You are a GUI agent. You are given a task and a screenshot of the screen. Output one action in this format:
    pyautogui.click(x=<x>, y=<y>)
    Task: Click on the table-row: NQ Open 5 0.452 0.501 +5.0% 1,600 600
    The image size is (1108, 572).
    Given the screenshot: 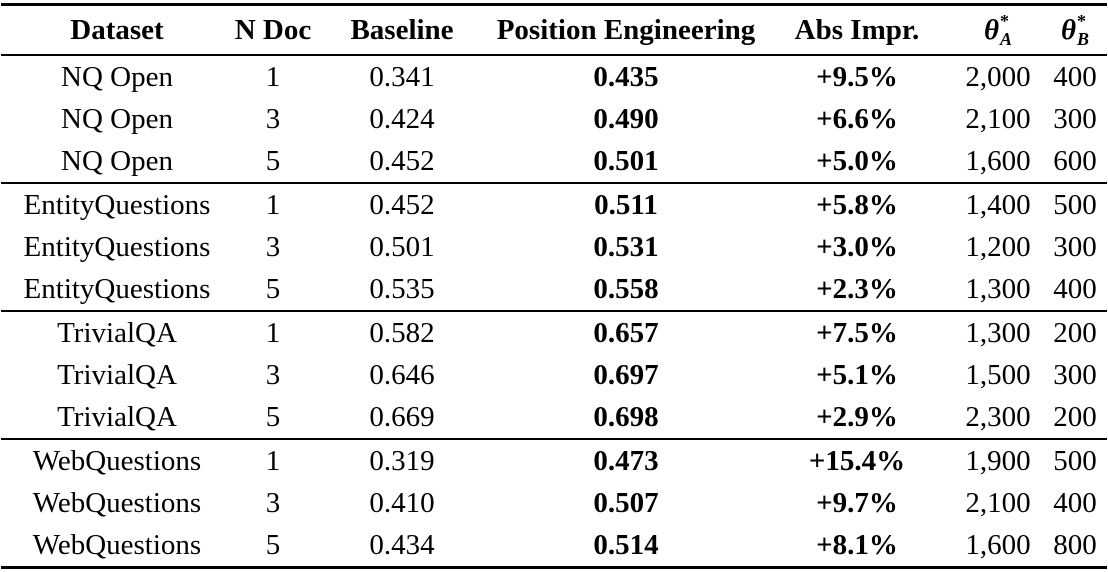 What is the action you would take?
    pyautogui.click(x=554, y=161)
    